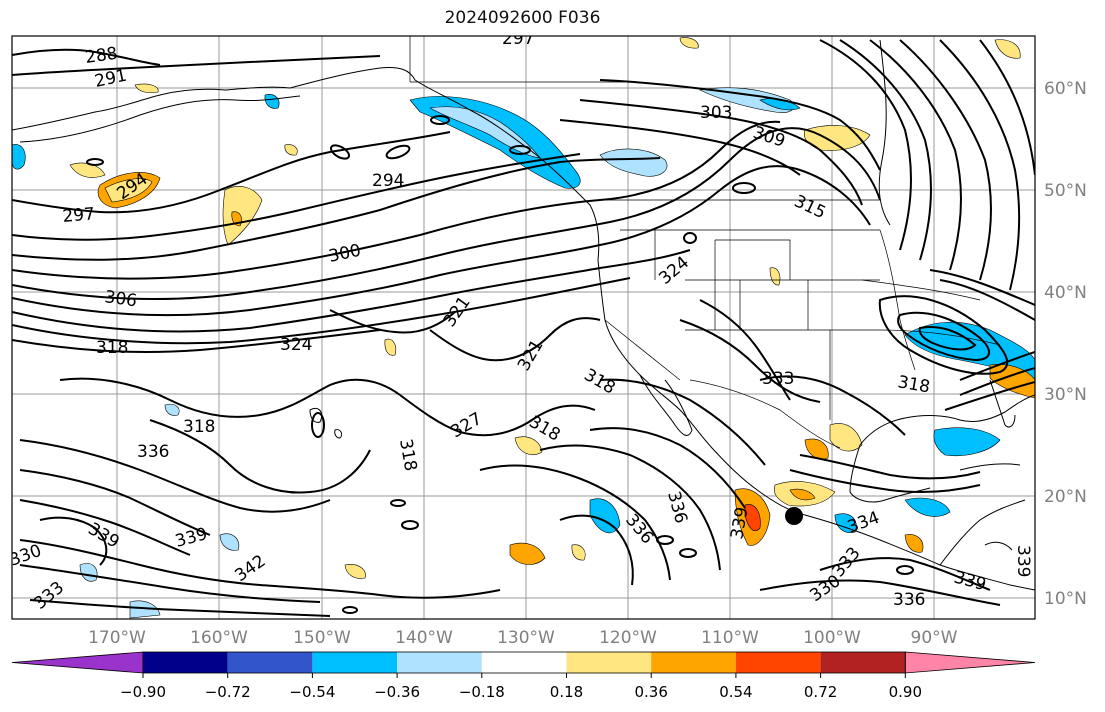 Image resolution: width=1105 pixels, height=712 pixels. I want to click on longitude-label: 150°W, so click(322, 638).